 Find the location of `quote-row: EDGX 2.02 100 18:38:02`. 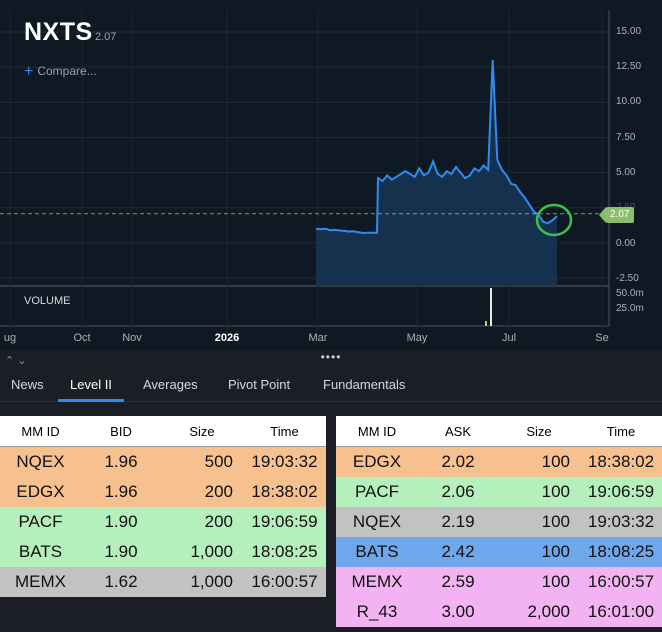

quote-row: EDGX 2.02 100 18:38:02 is located at coordinates (499, 461).